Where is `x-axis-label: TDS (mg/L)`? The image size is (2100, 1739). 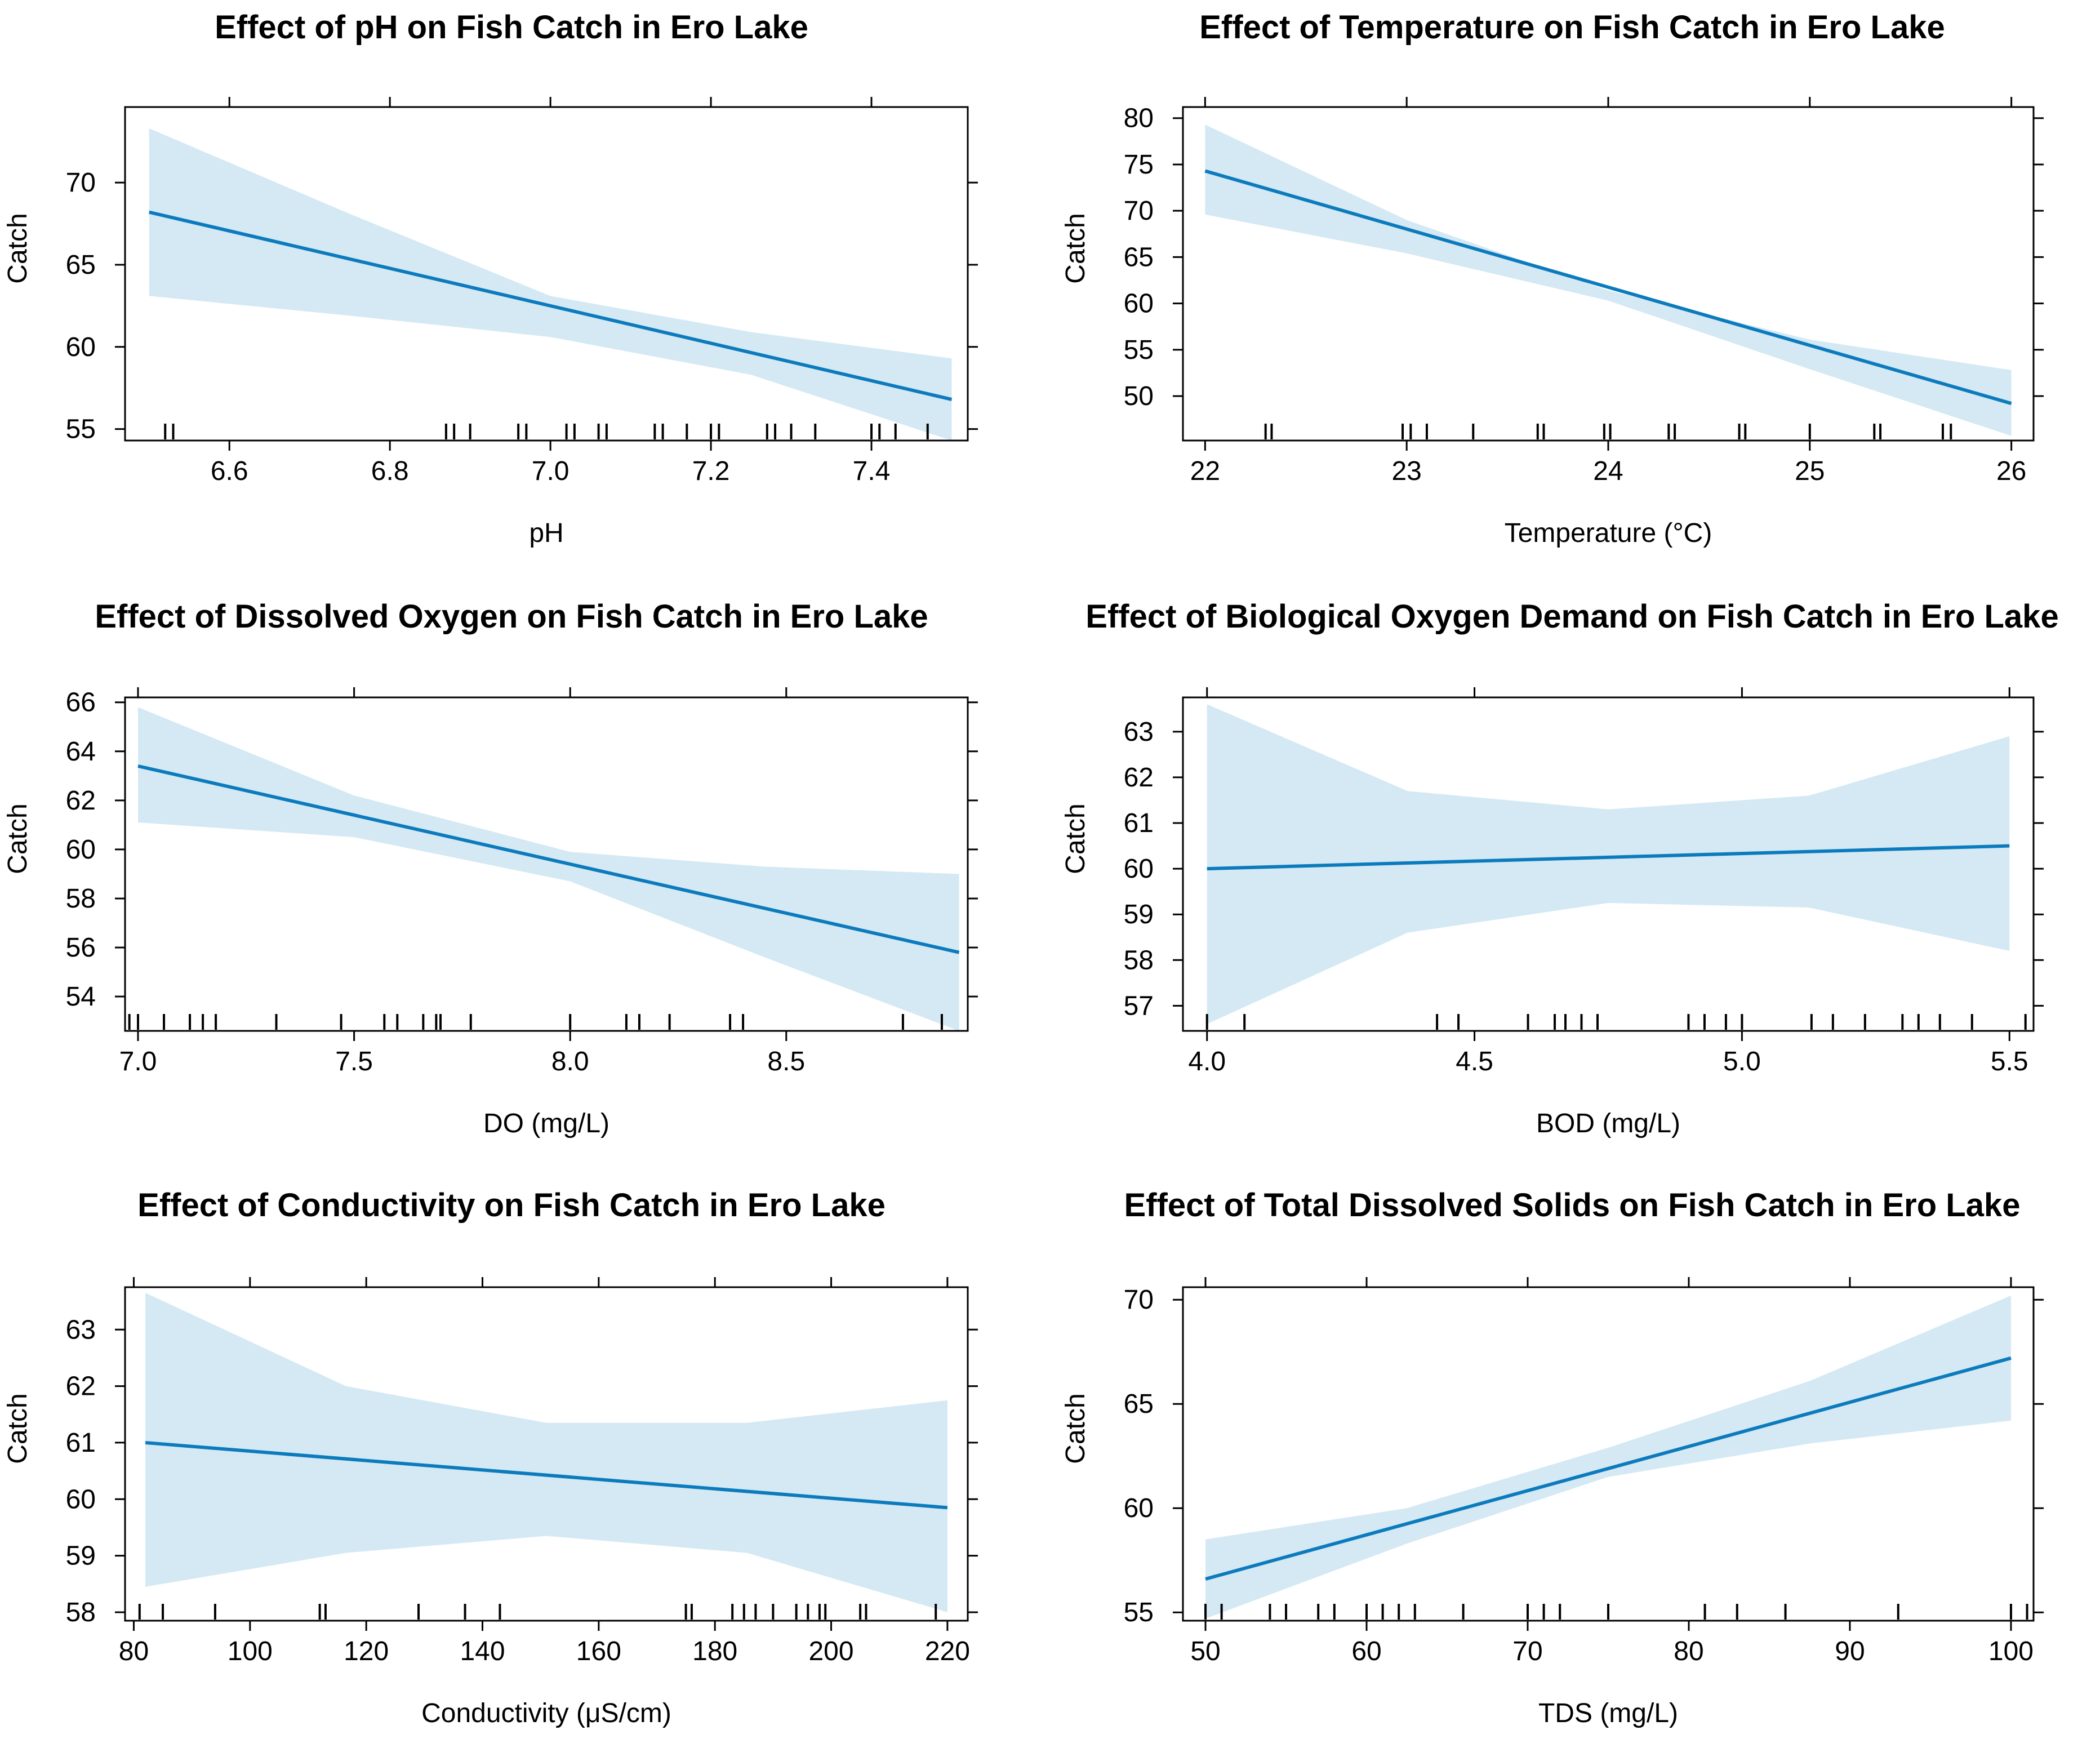 x-axis-label: TDS (mg/L) is located at coordinates (1608, 1713).